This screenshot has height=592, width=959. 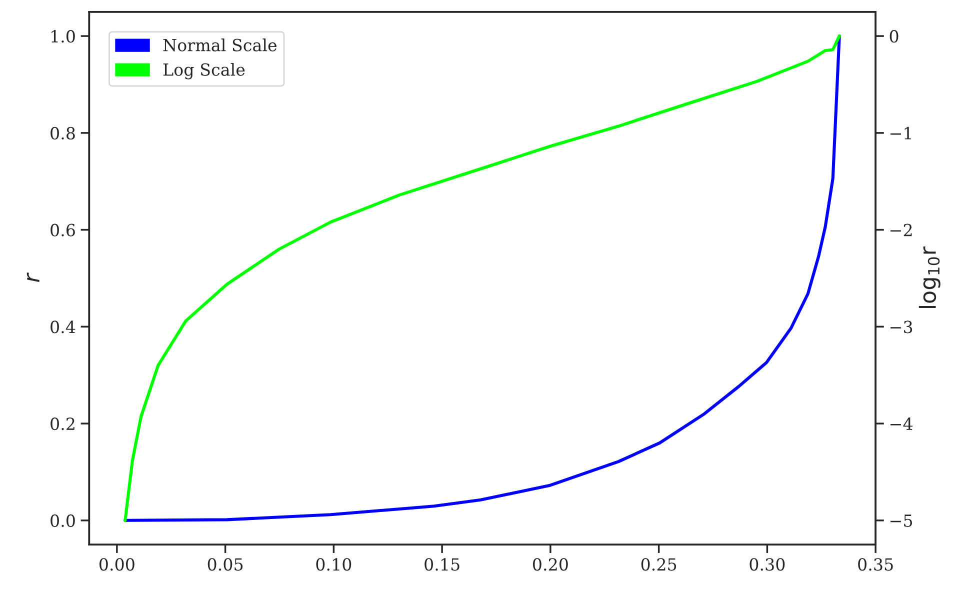 I want to click on legend-label: Log Scale, so click(x=204, y=71).